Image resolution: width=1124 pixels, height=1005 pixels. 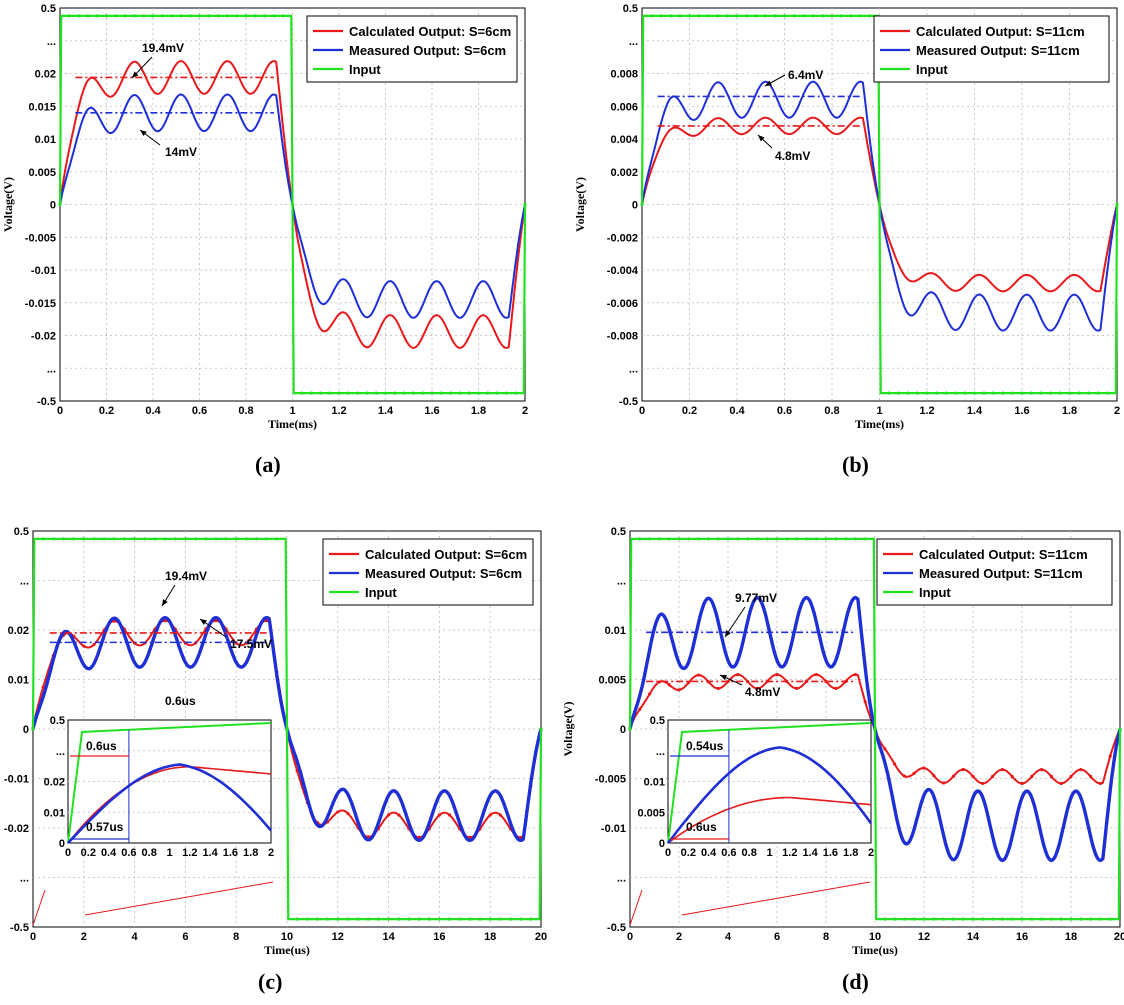 What do you see at coordinates (251, 644) in the screenshot?
I see `annotation-c-1: 17.5mV` at bounding box center [251, 644].